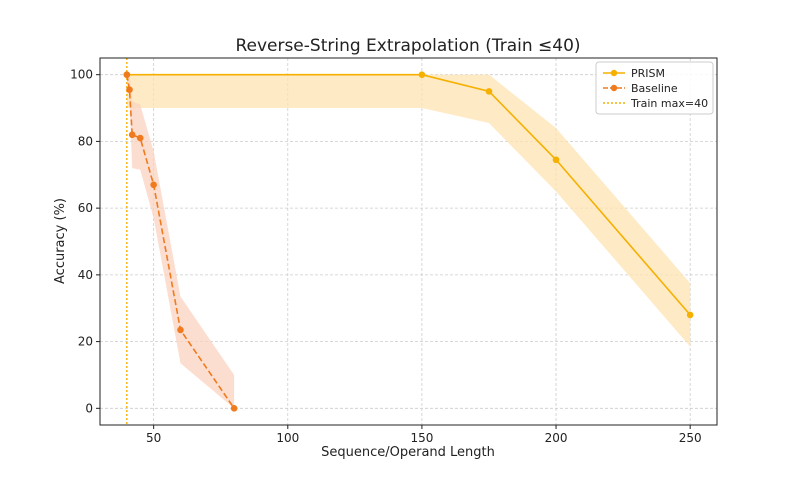 Image resolution: width=797 pixels, height=478 pixels. What do you see at coordinates (421, 438) in the screenshot?
I see `x-tick-label: 150` at bounding box center [421, 438].